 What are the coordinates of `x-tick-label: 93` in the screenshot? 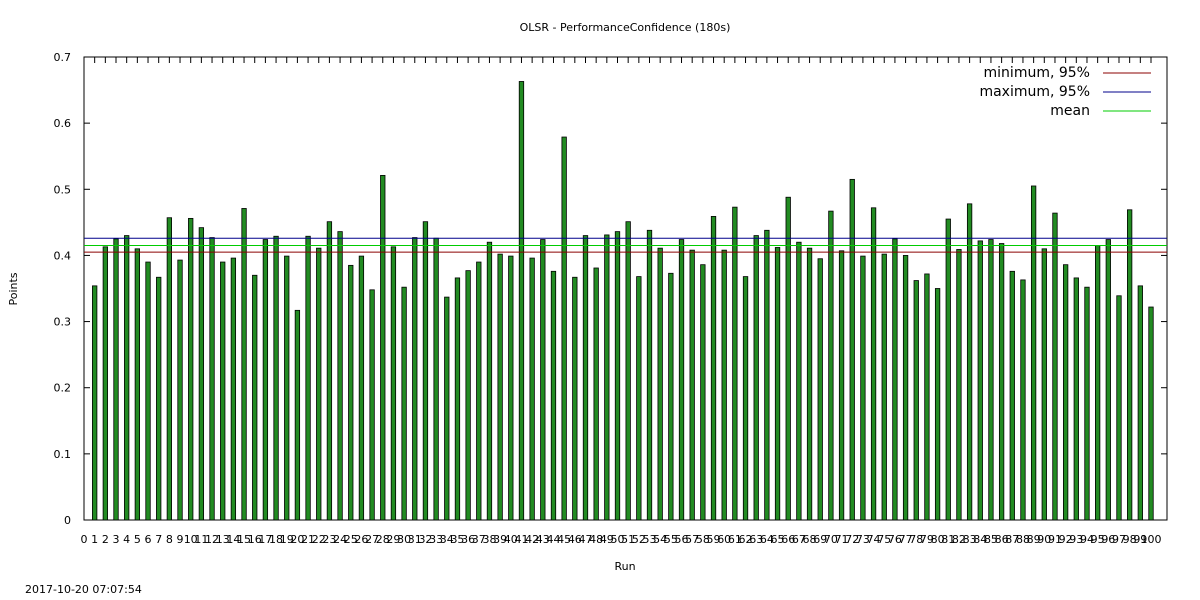 It's located at (1076, 539).